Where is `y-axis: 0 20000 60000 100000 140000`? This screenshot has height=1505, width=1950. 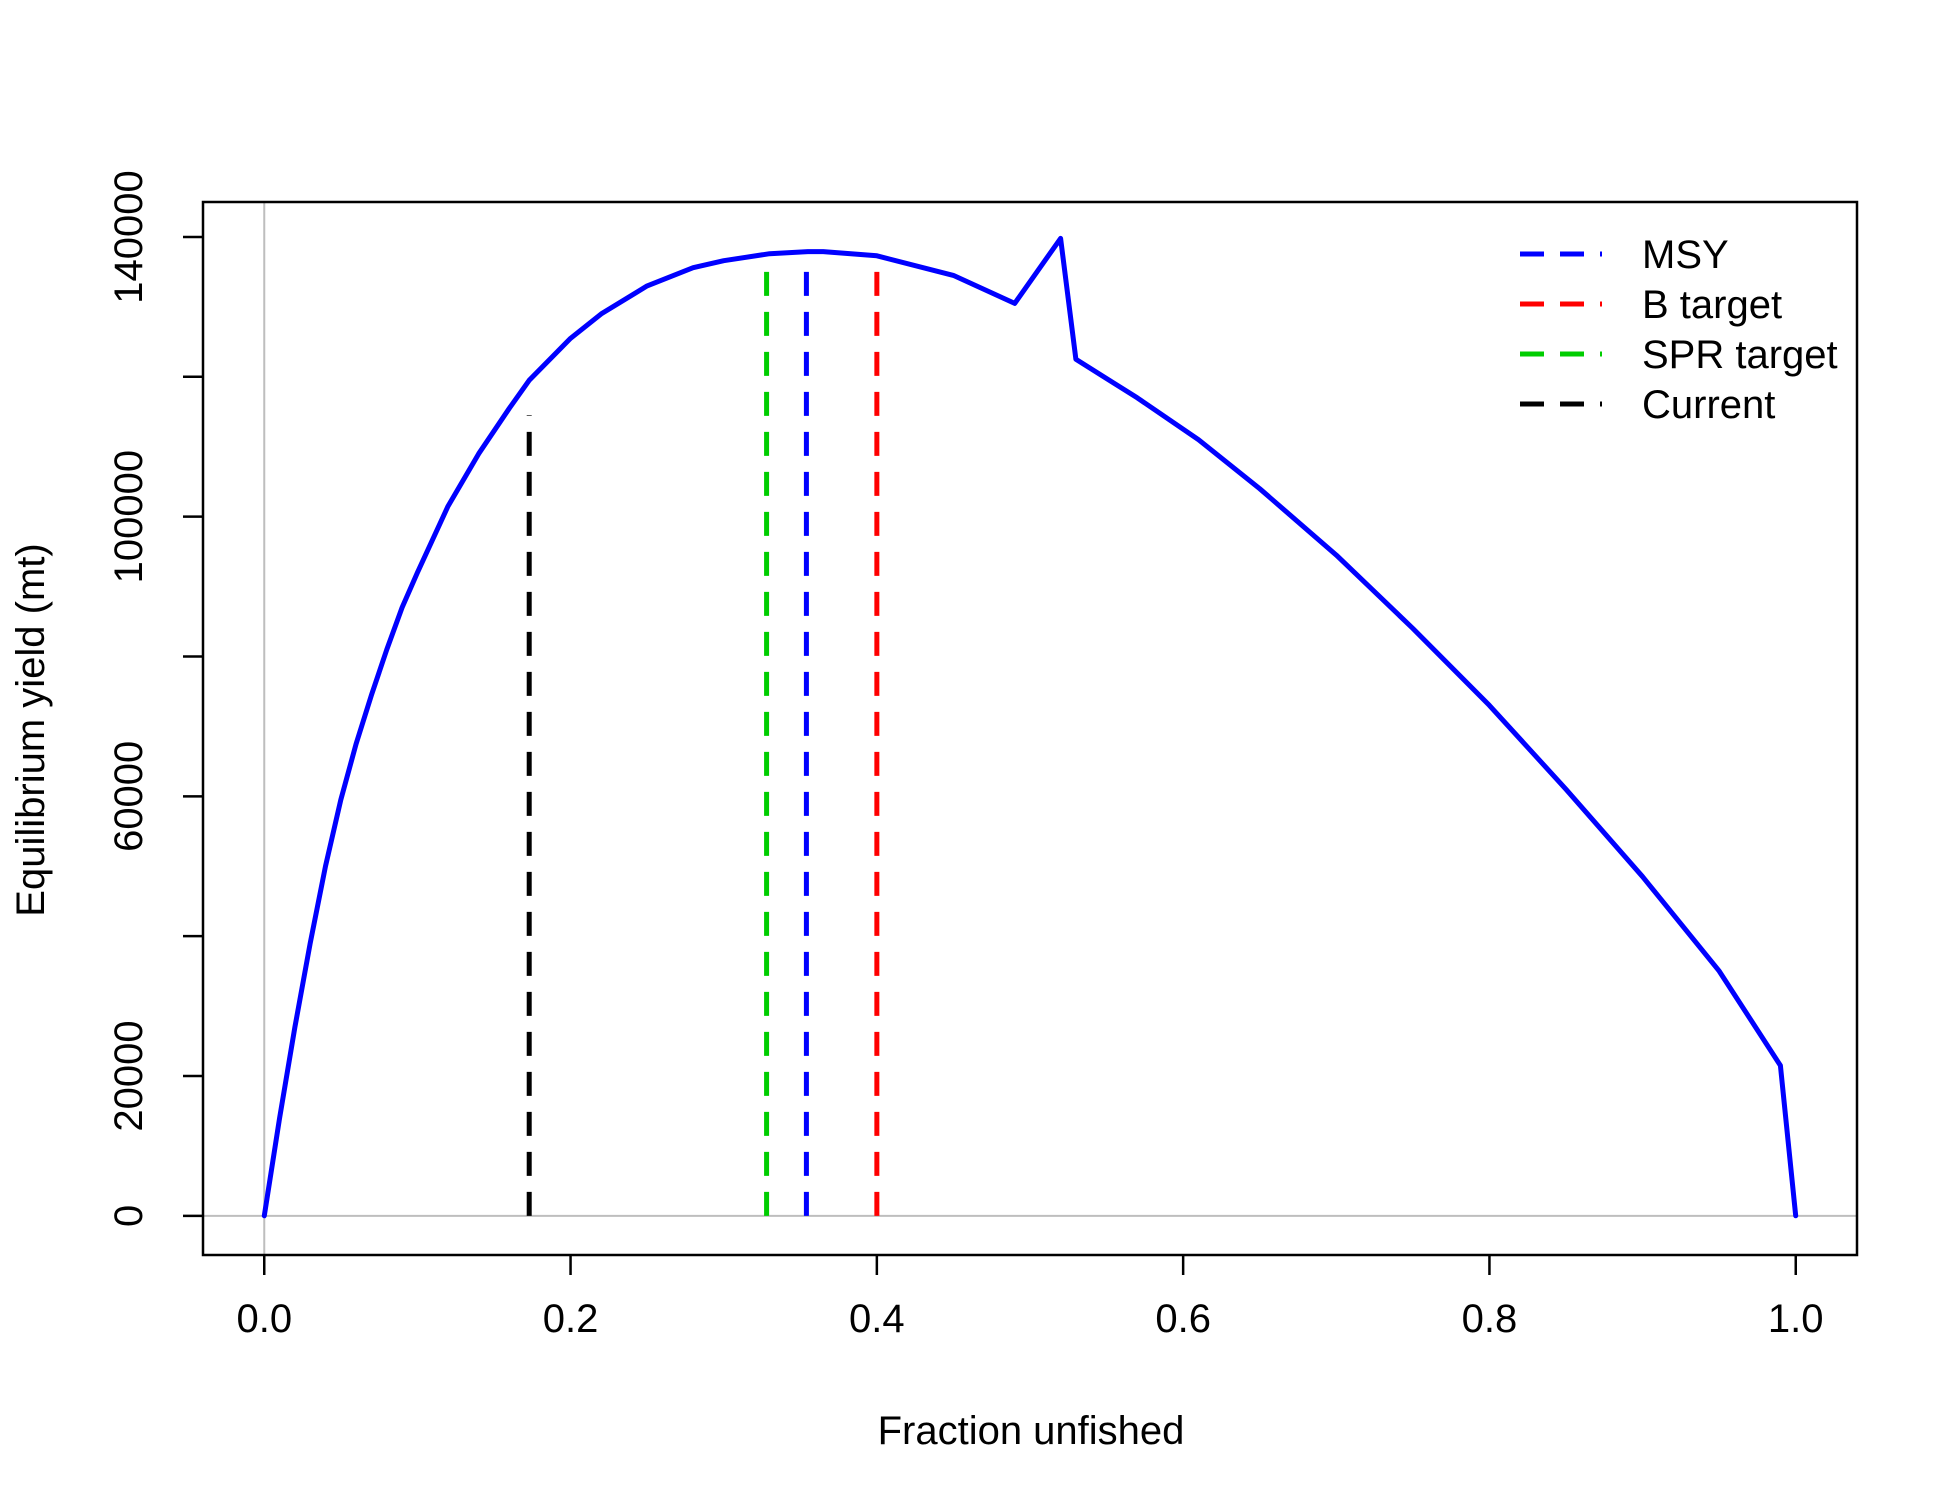 y-axis: 0 20000 60000 100000 140000 is located at coordinates (155, 698).